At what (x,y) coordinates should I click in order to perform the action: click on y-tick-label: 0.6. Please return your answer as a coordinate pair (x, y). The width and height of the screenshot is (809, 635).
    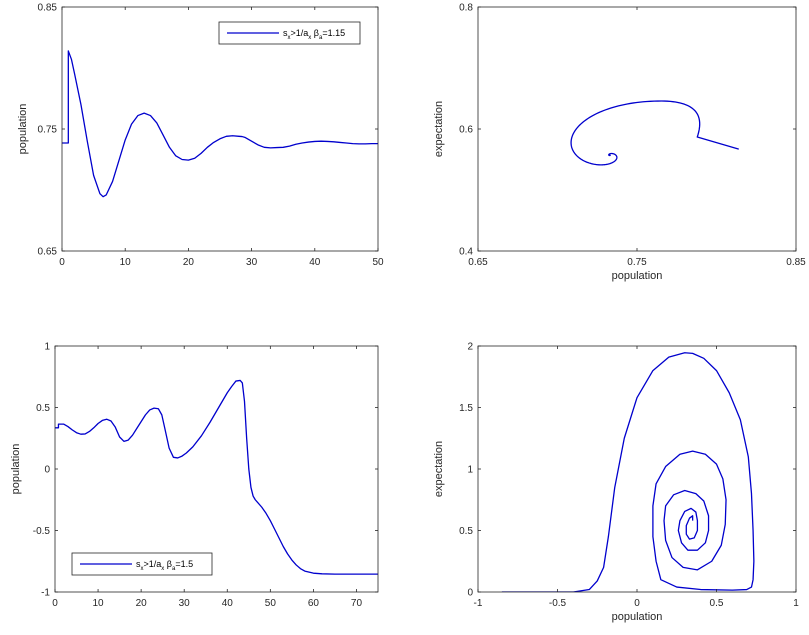
    Looking at the image, I should click on (466, 130).